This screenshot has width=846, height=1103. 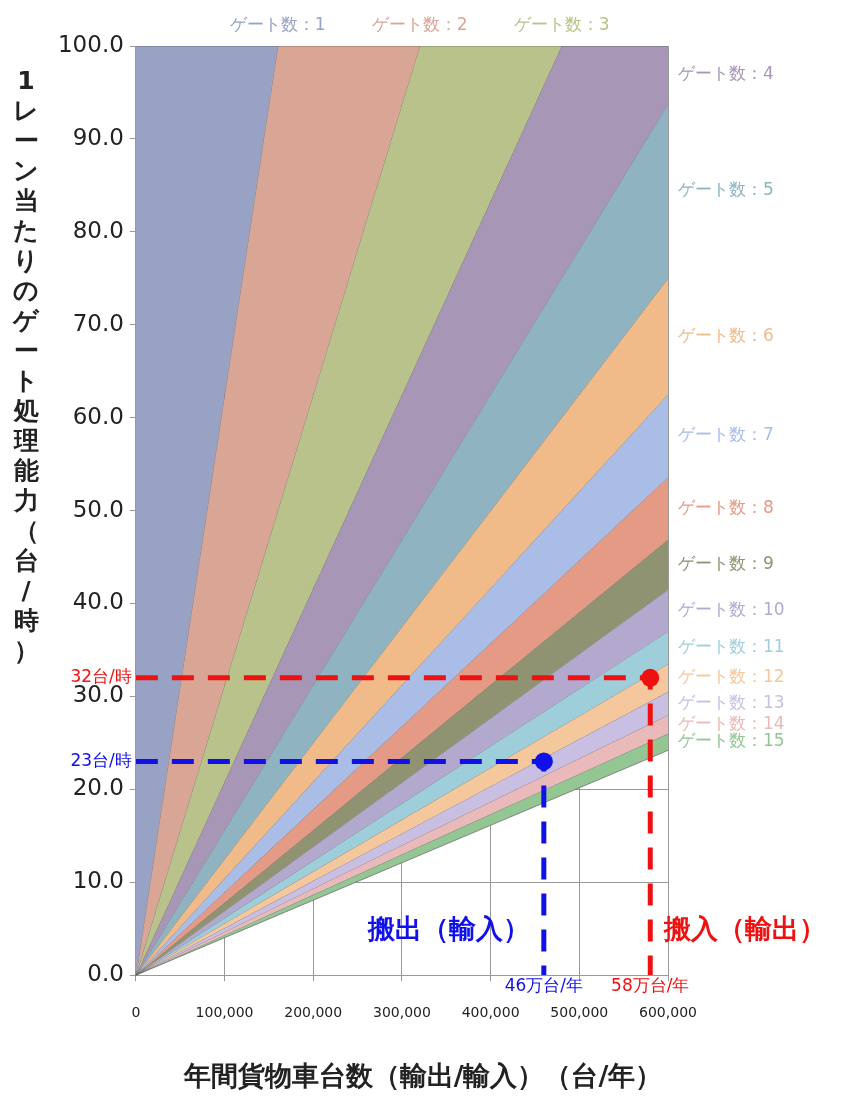 I want to click on annotation: 58万台/年, so click(x=650, y=985).